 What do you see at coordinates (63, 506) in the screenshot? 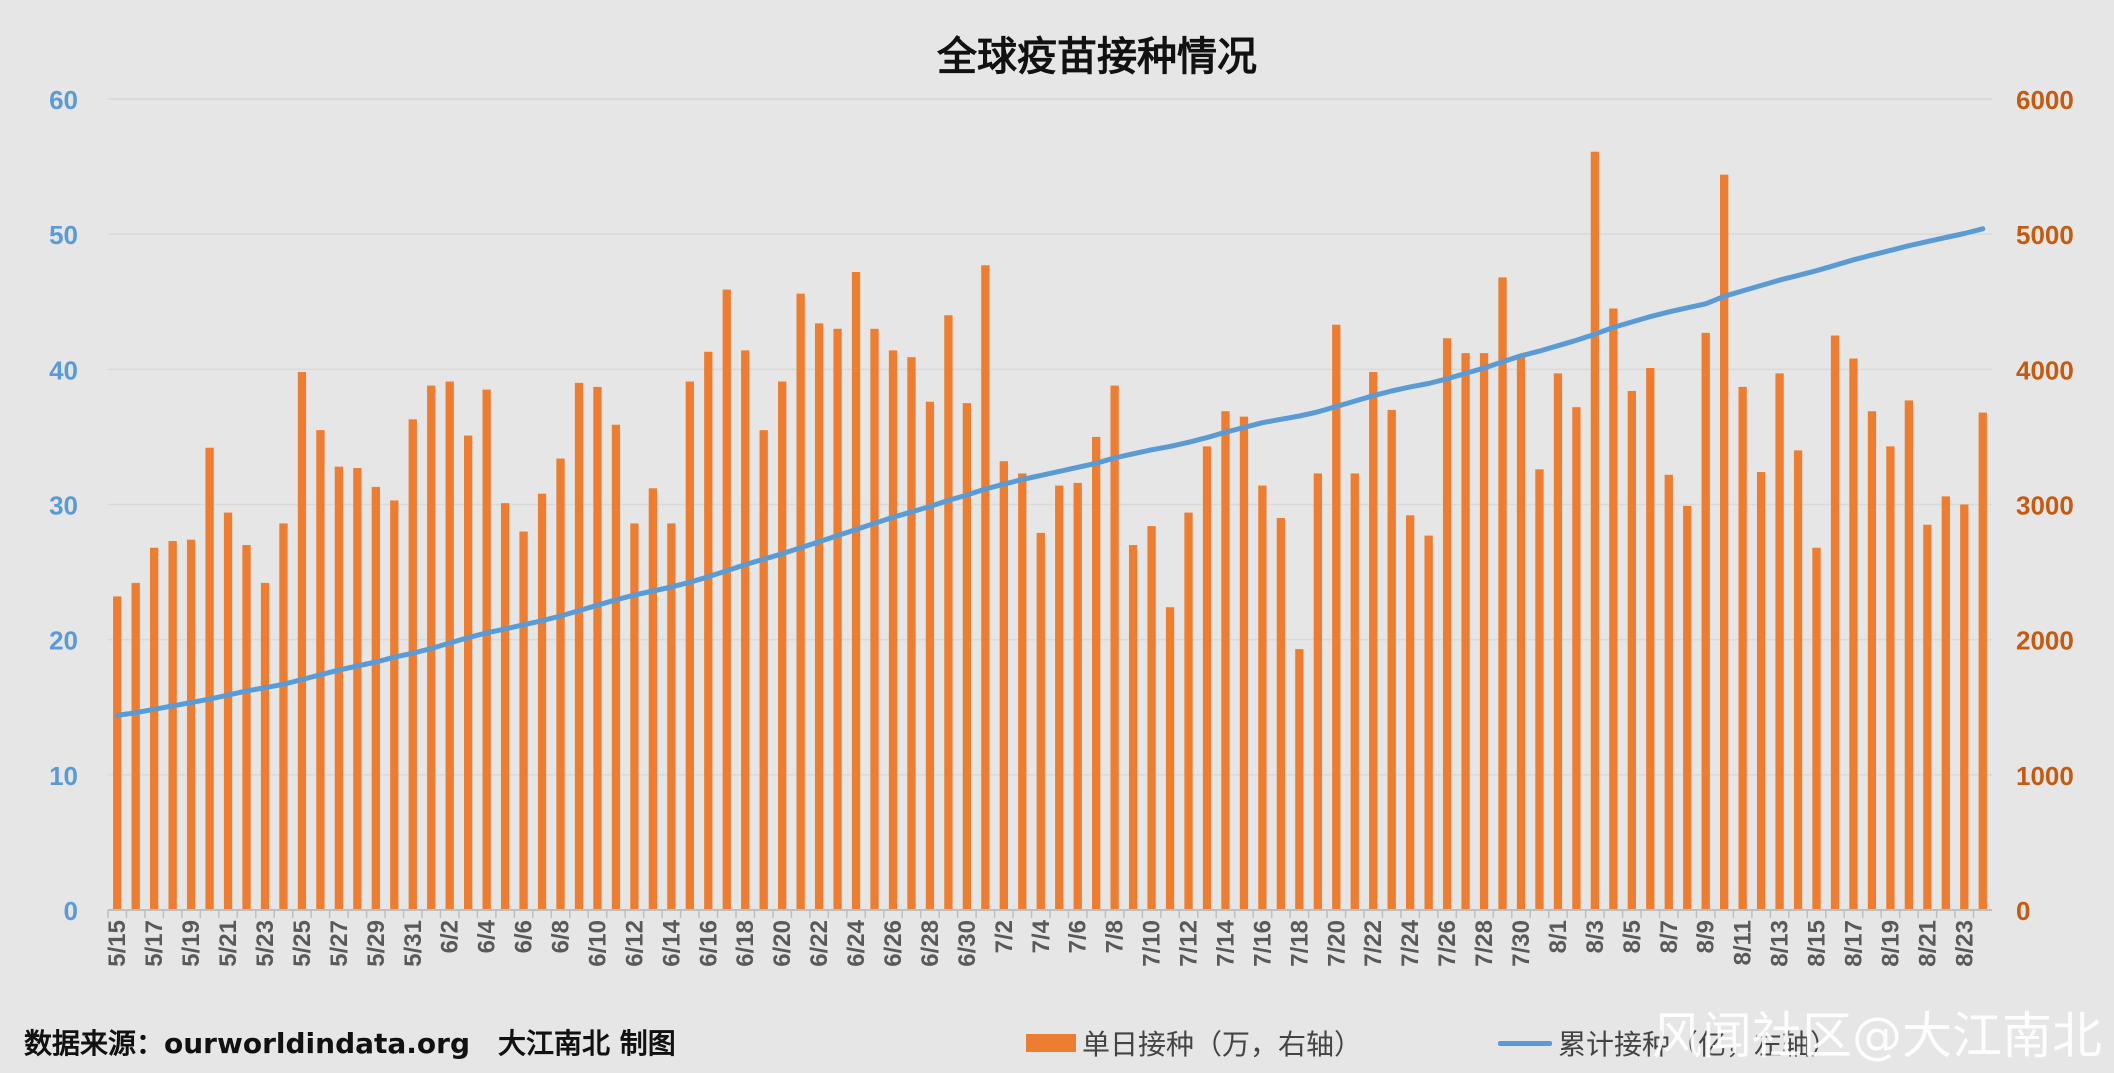
I see `left-axis-tick-label: 30` at bounding box center [63, 506].